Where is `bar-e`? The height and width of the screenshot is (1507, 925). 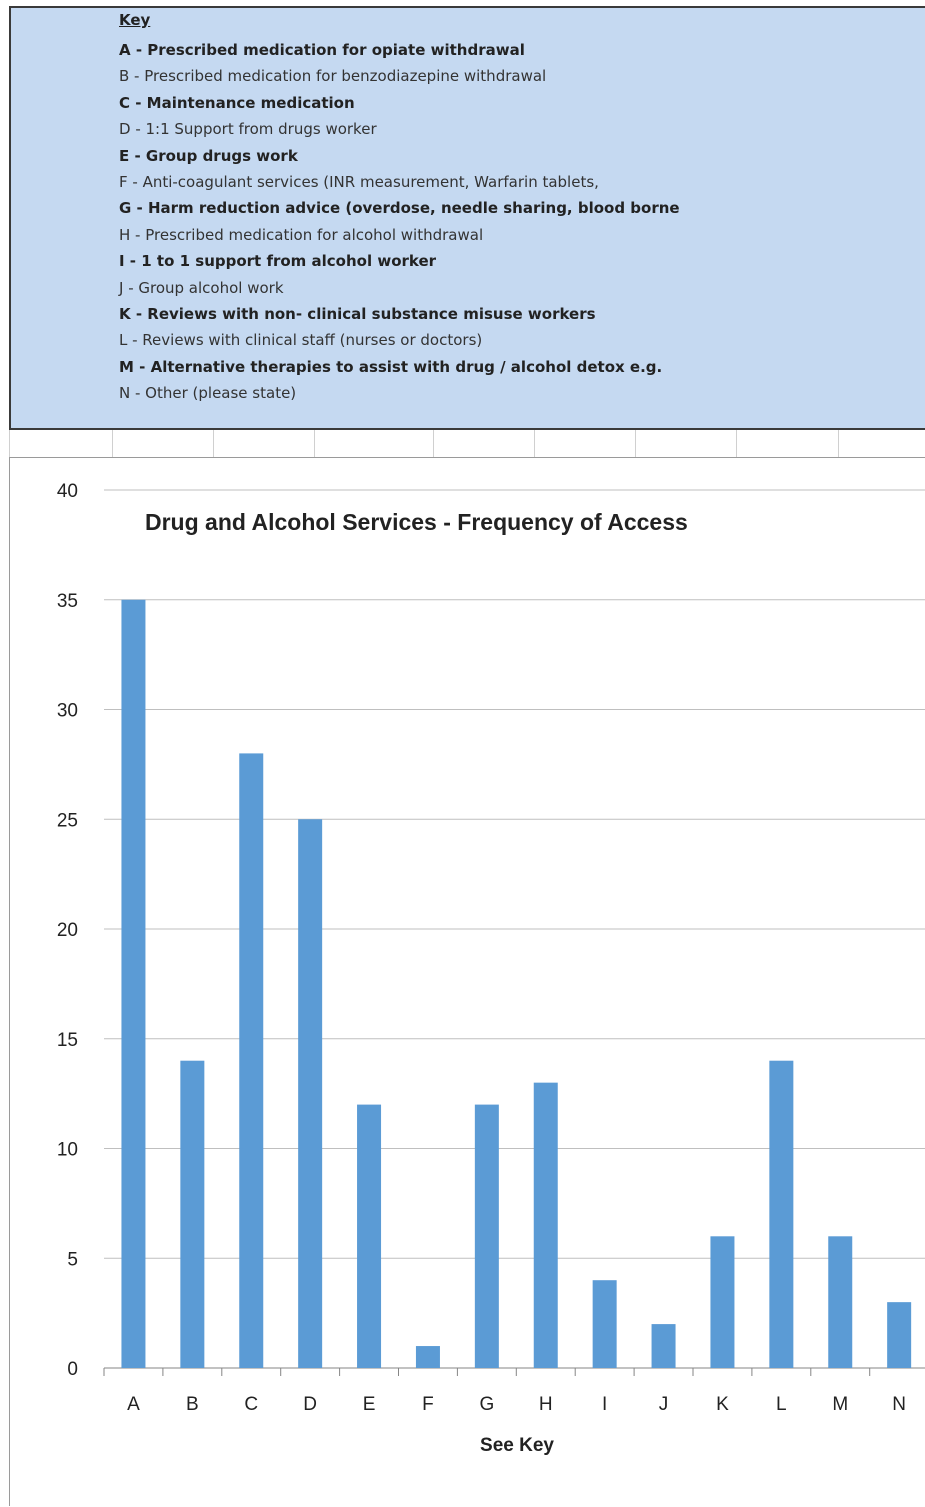 bar-e is located at coordinates (369, 1236).